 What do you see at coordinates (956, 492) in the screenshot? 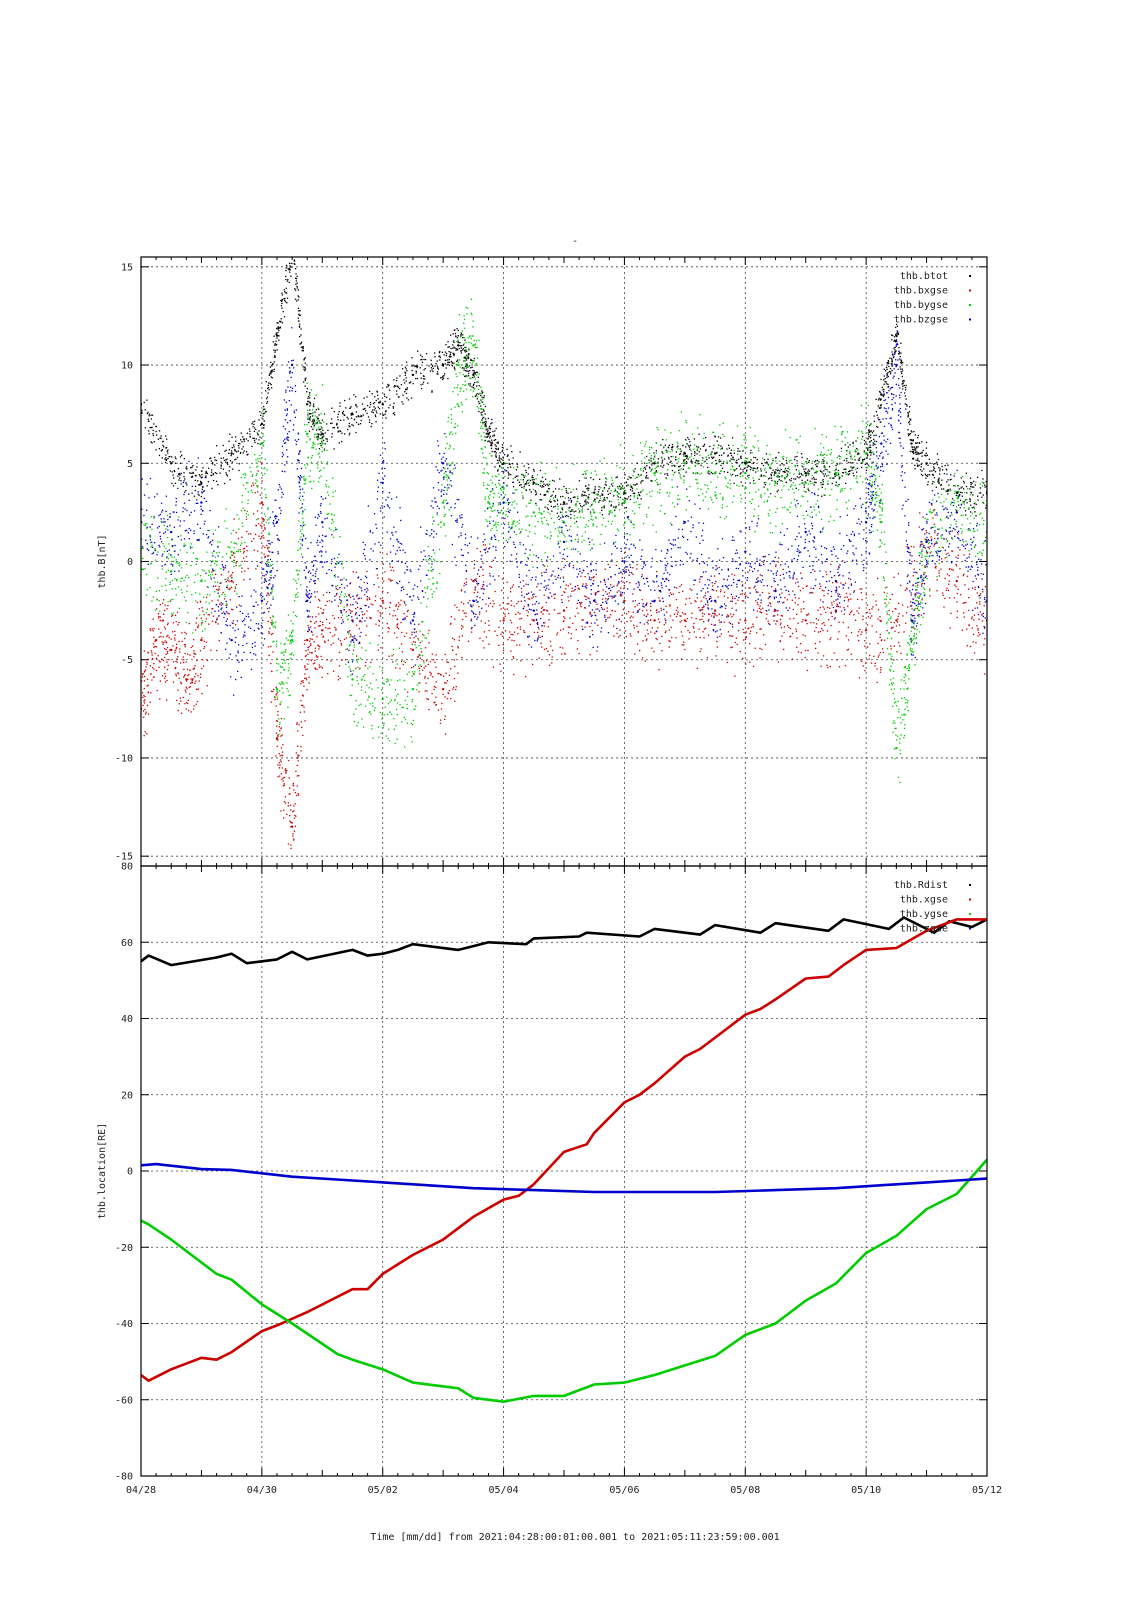
I see `anchor-point` at bounding box center [956, 492].